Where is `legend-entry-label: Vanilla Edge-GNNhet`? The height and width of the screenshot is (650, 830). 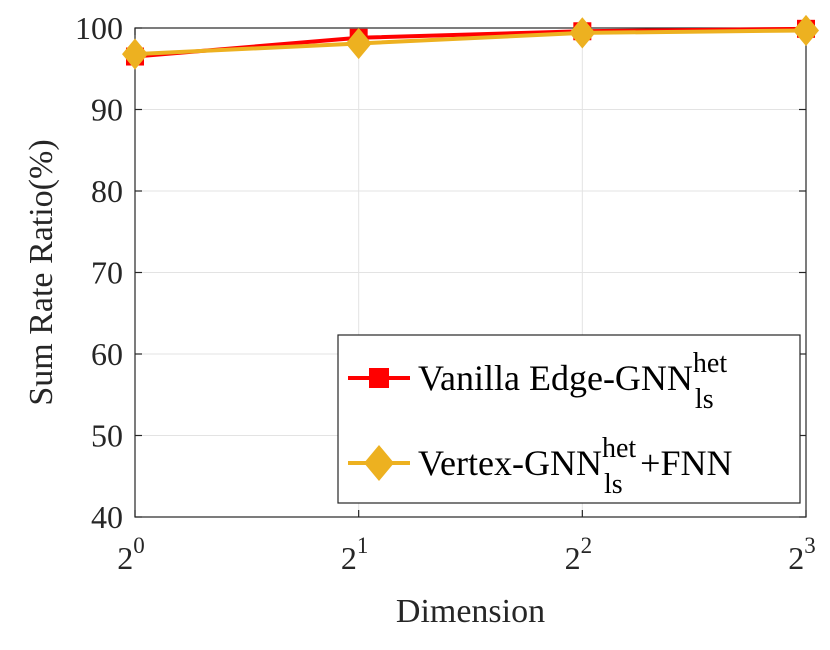 legend-entry-label: Vanilla Edge-GNNhet is located at coordinates (572, 373).